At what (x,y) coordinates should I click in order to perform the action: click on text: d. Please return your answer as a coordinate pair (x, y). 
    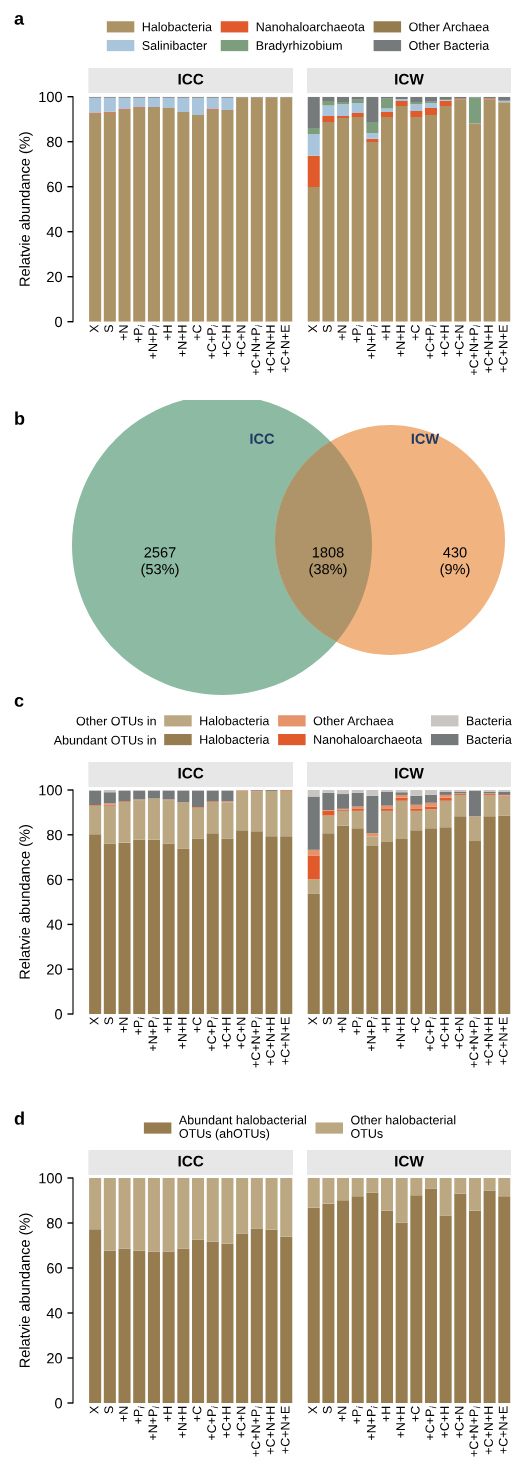
    Looking at the image, I should click on (19, 1118).